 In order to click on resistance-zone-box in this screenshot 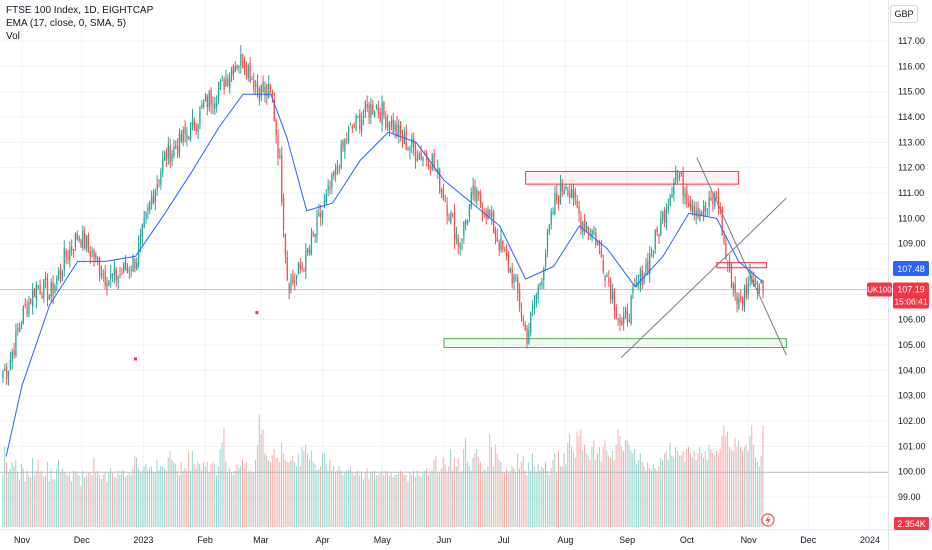, I will do `click(632, 177)`.